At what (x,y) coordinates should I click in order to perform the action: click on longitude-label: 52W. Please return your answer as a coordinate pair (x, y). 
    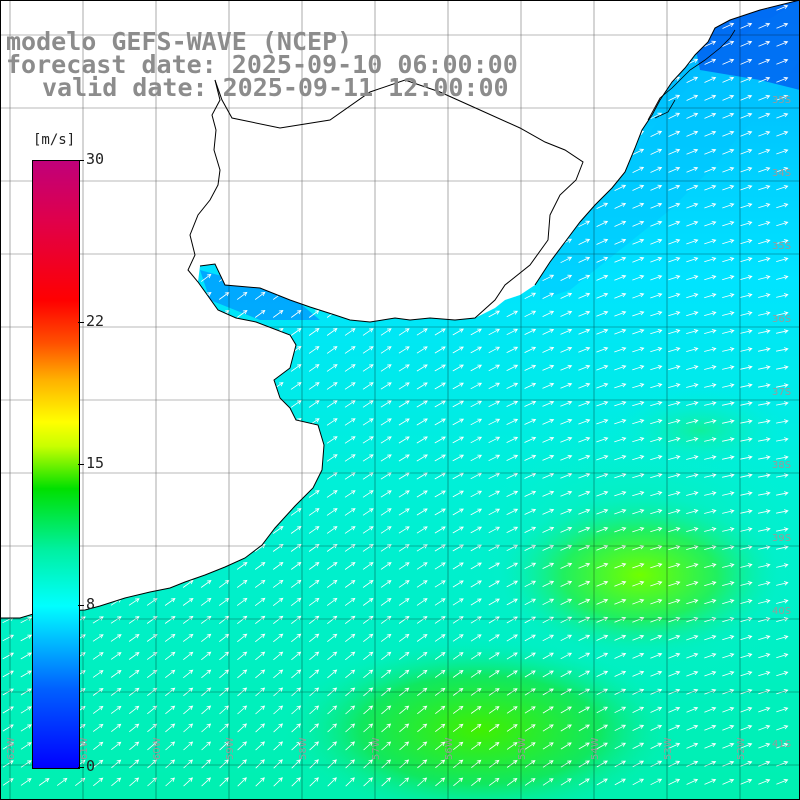
    Looking at the image, I should click on (741, 748).